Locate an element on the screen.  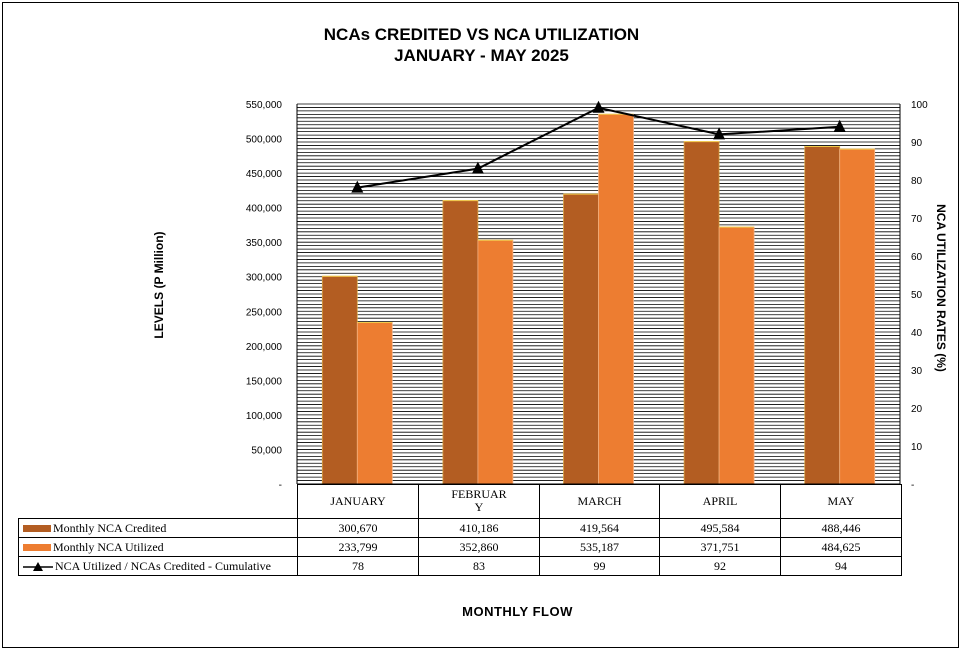
y-tick-label: 550,000 is located at coordinates (264, 105).